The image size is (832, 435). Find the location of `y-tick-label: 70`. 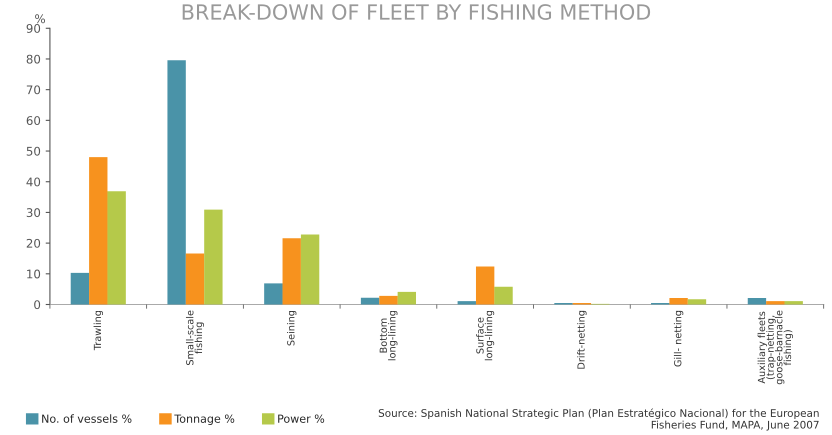

y-tick-label: 70 is located at coordinates (33, 89).